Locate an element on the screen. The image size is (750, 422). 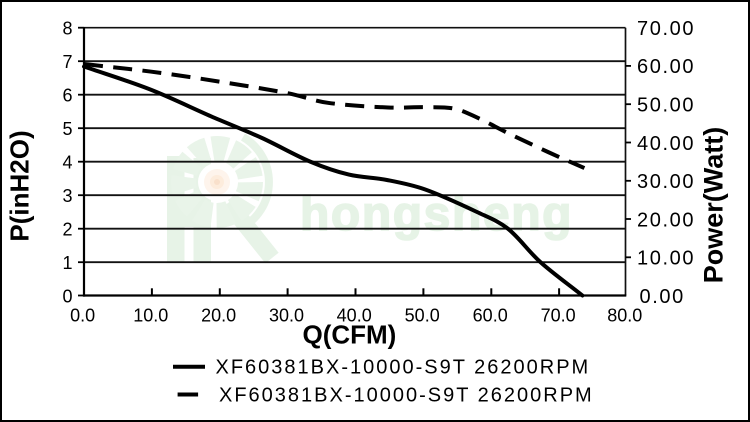
svg-text: 6 is located at coordinates (67, 96).